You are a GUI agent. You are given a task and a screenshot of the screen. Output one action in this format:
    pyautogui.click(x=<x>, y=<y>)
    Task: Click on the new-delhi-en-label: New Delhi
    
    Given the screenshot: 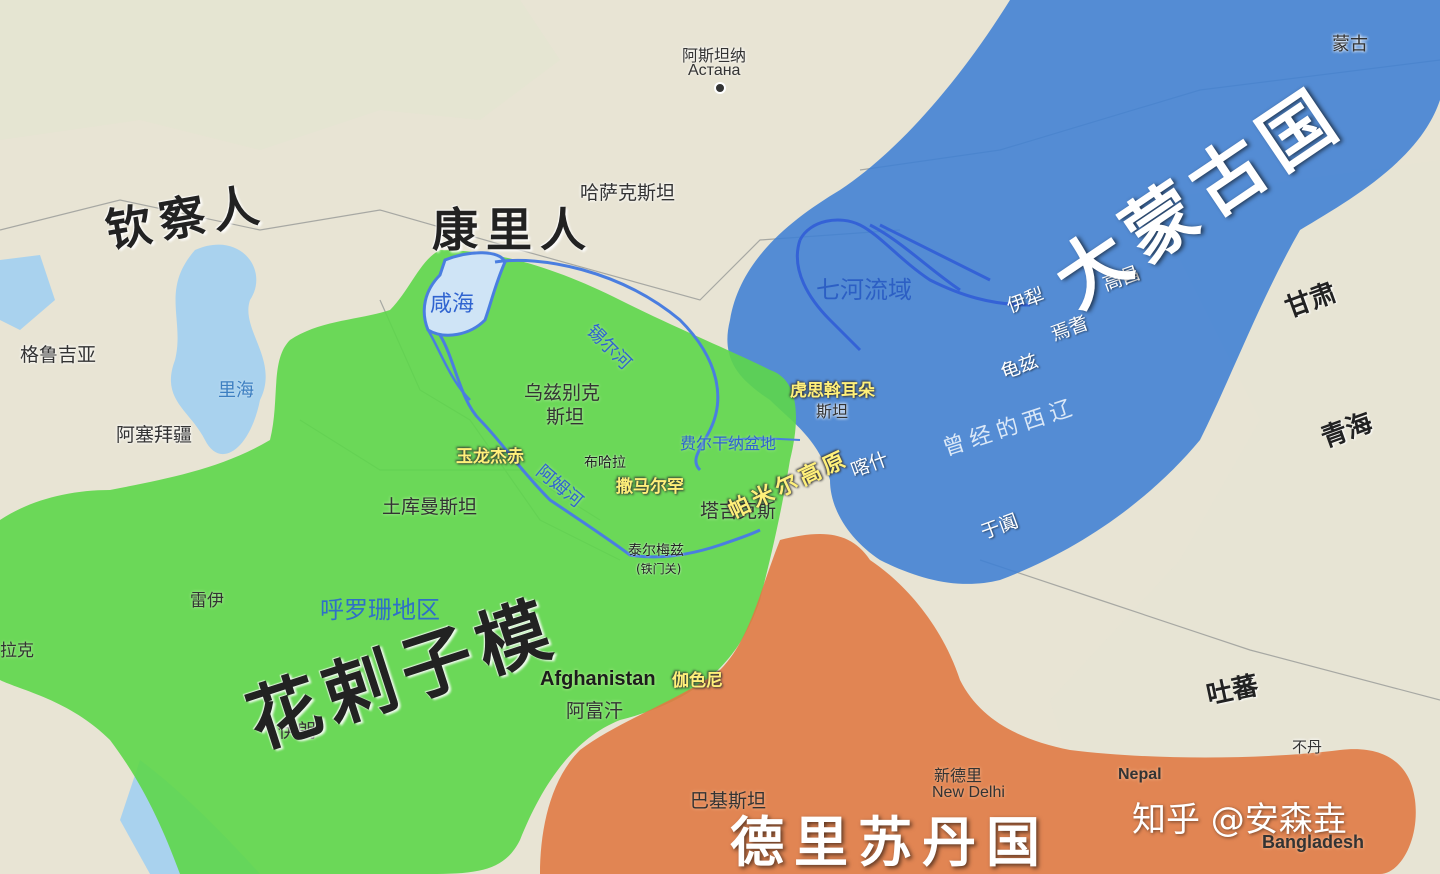 What is the action you would take?
    pyautogui.click(x=968, y=792)
    